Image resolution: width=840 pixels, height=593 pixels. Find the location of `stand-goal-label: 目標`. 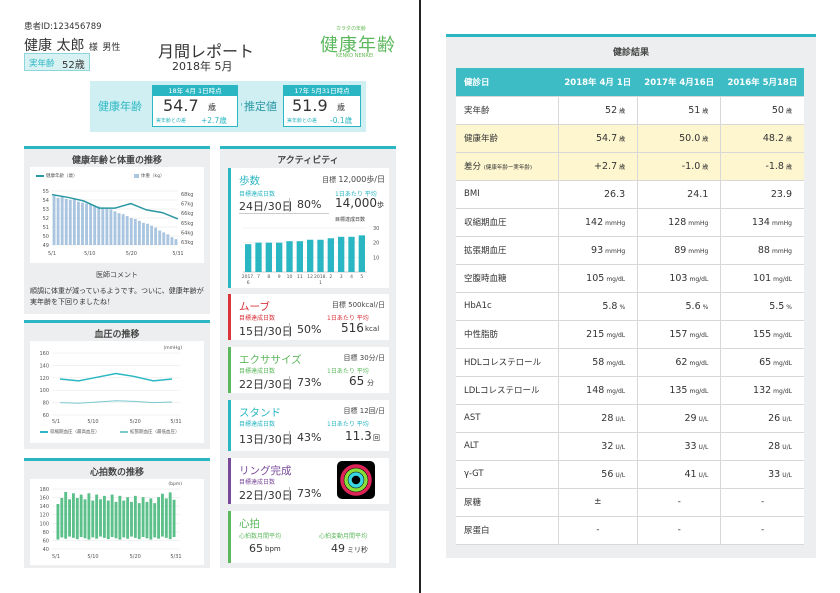

stand-goal-label: 目標 is located at coordinates (350, 411).